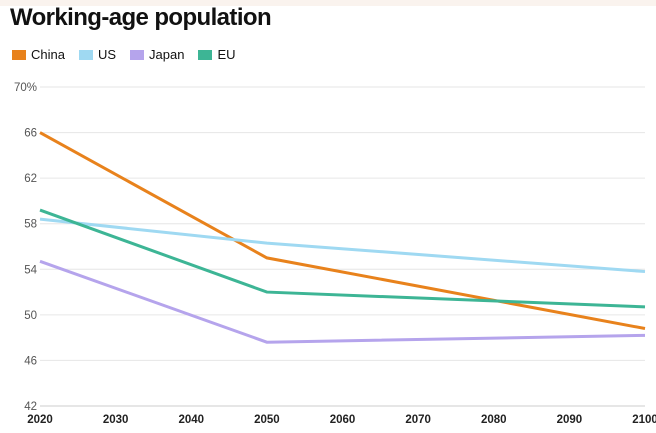 The height and width of the screenshot is (433, 656). I want to click on legend-item-us: US, so click(97, 54).